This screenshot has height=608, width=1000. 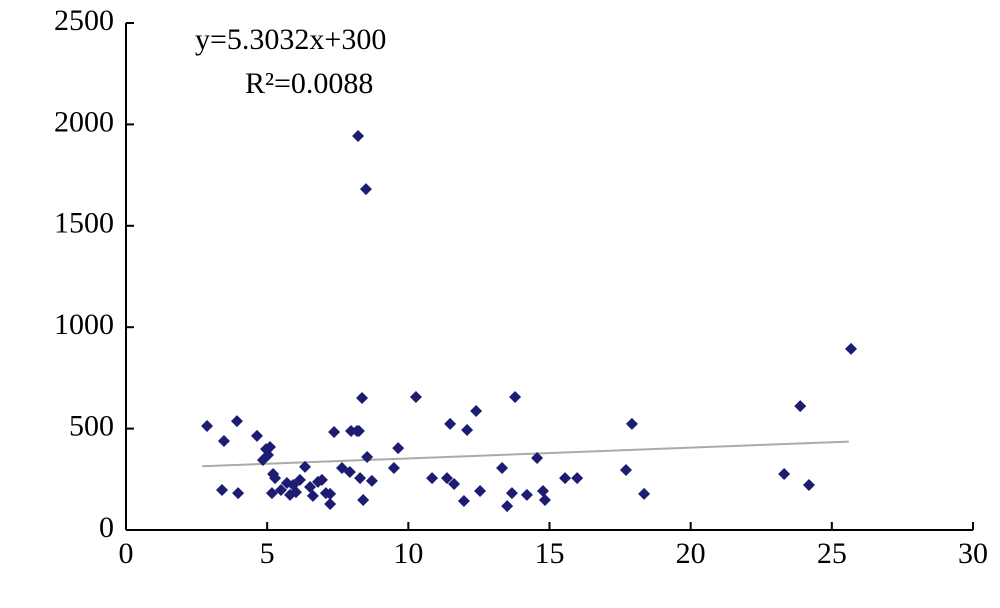 What do you see at coordinates (973, 553) in the screenshot?
I see `x-tick-label: 30` at bounding box center [973, 553].